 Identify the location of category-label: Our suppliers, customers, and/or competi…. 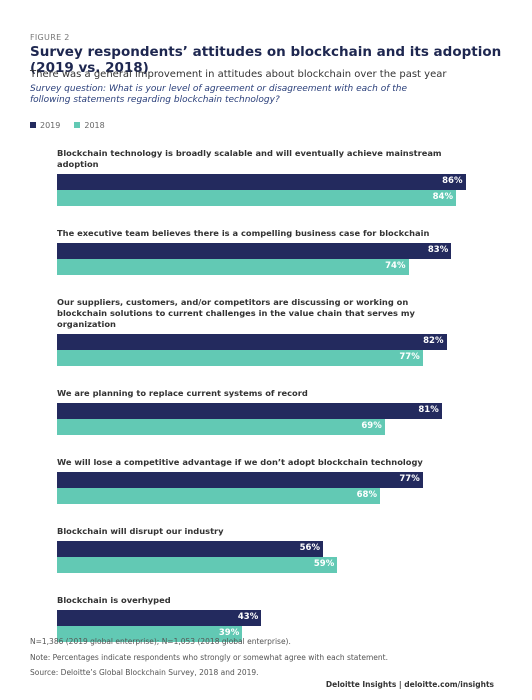
(236, 313).